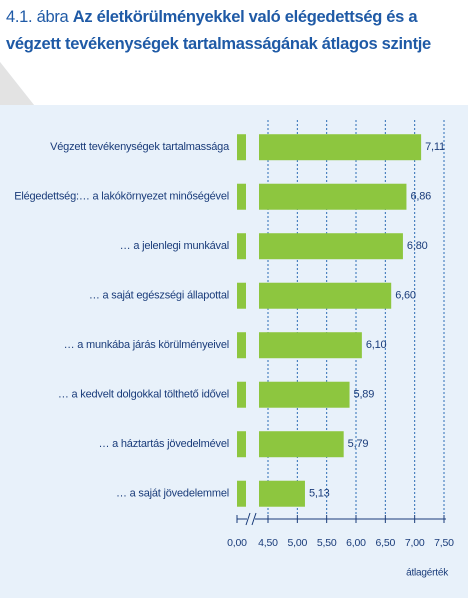  What do you see at coordinates (172, 494) in the screenshot?
I see `y-tick-label: … a saját jövedelemmel` at bounding box center [172, 494].